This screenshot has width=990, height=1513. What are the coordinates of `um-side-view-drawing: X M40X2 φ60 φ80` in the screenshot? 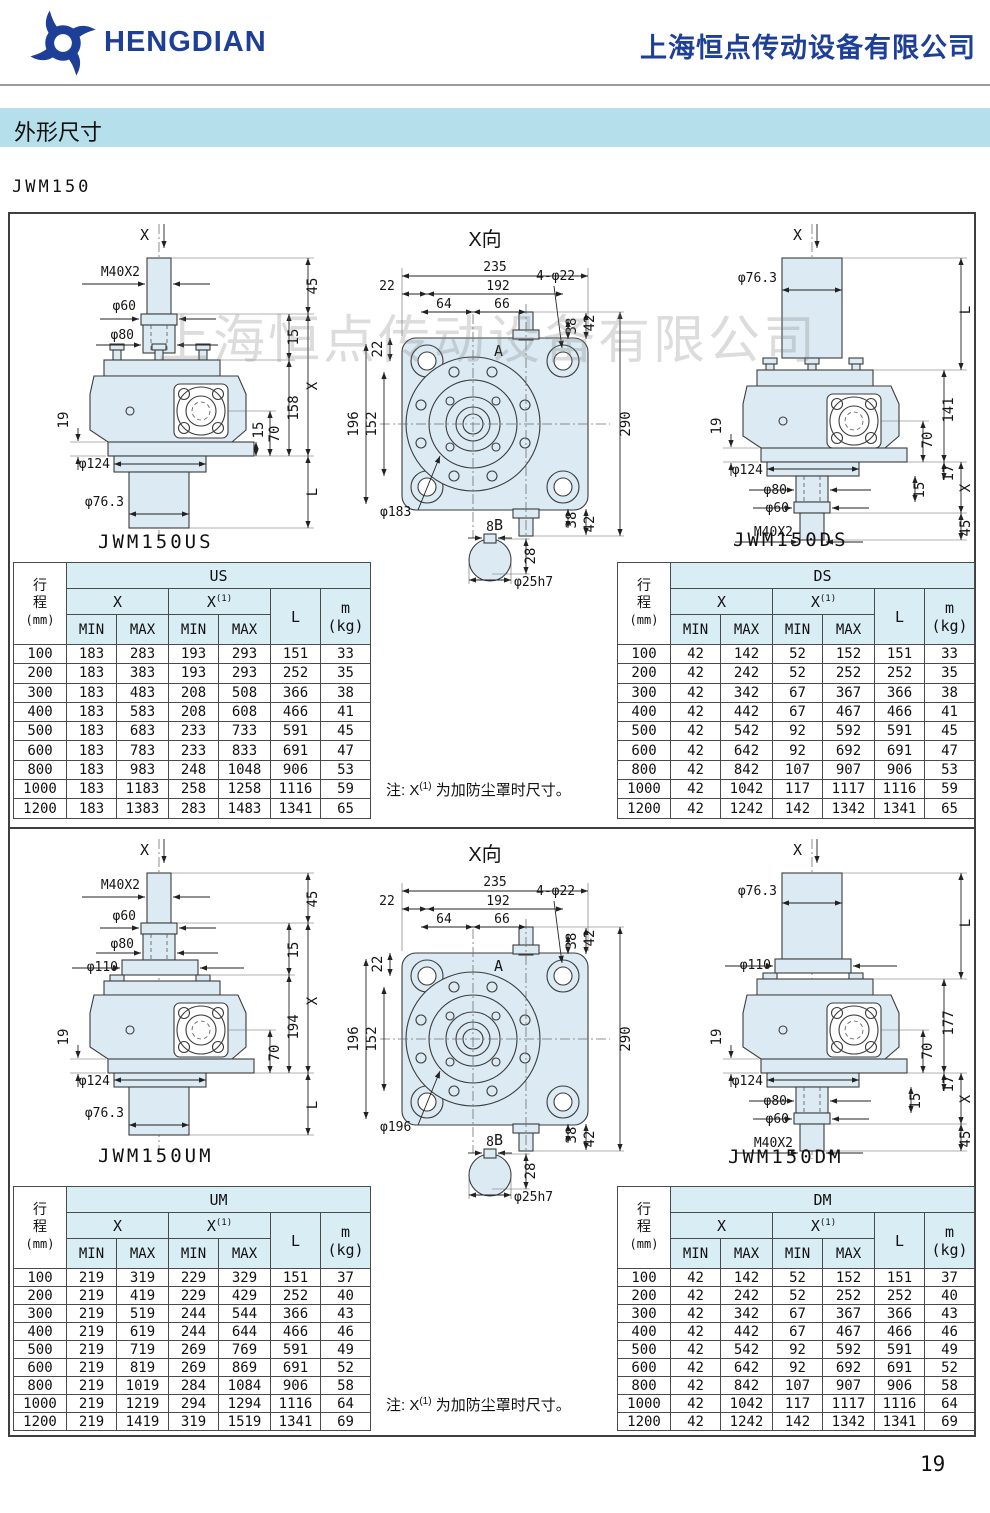 It's located at (188, 999).